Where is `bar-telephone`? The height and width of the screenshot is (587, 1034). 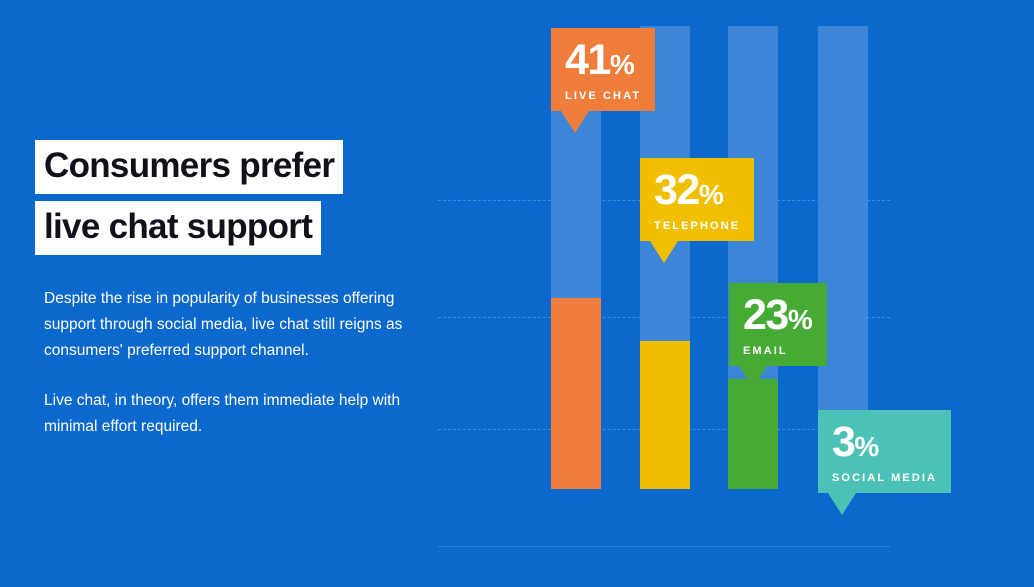
bar-telephone is located at coordinates (665, 415).